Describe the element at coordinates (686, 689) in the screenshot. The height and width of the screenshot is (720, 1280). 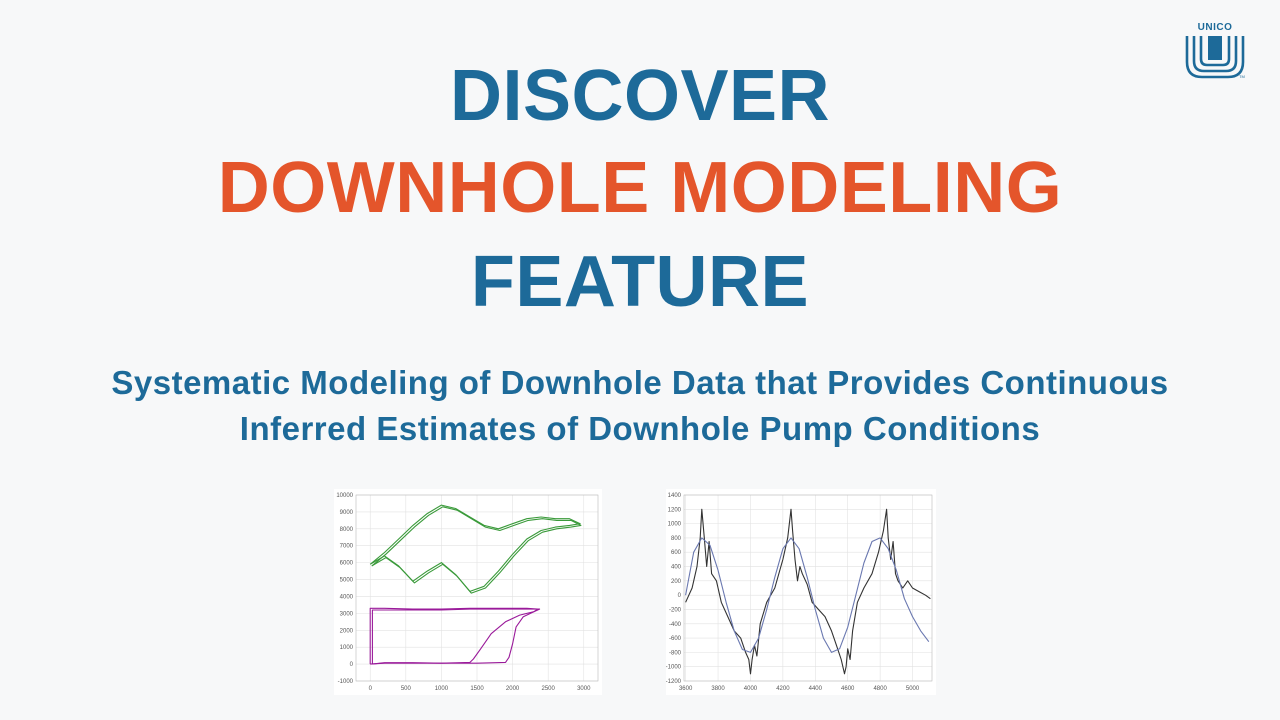
I see `x-tick-label: 3600` at that location.